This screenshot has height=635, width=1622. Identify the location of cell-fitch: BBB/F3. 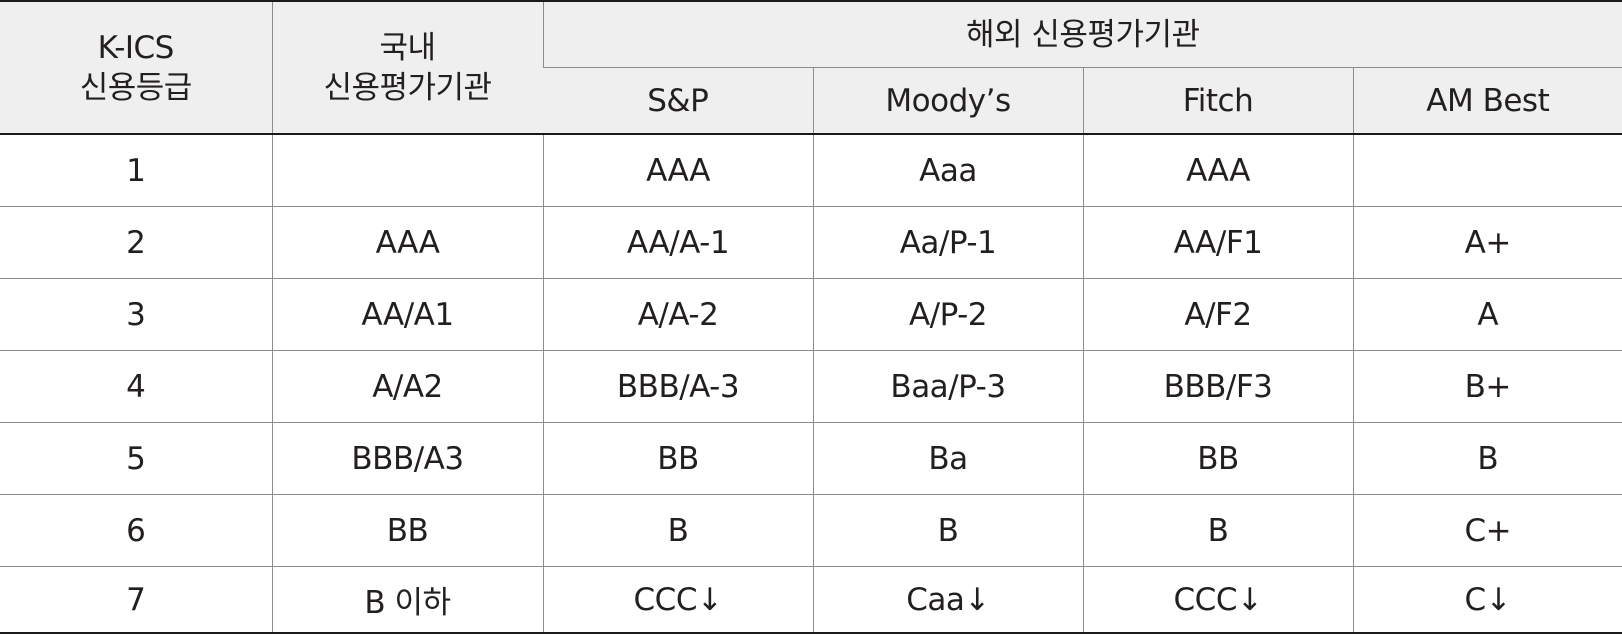
(1217, 386).